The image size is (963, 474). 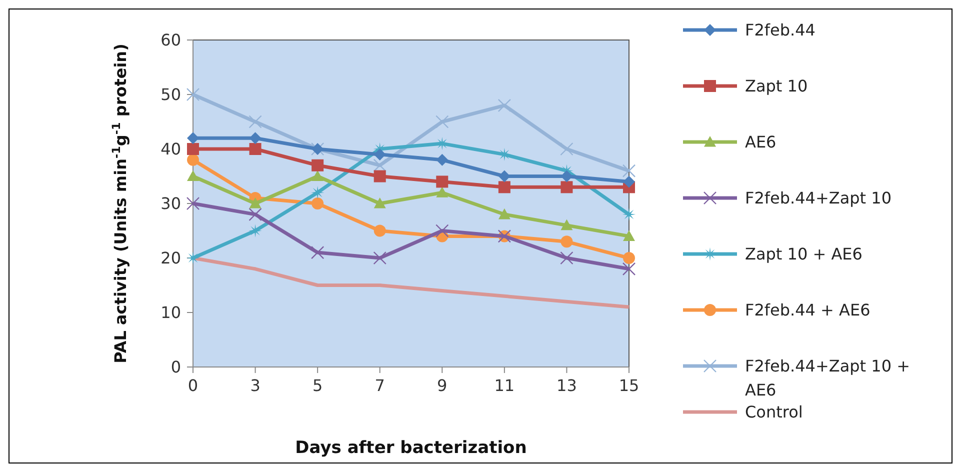 What do you see at coordinates (170, 94) in the screenshot?
I see `y-tick-label: 50` at bounding box center [170, 94].